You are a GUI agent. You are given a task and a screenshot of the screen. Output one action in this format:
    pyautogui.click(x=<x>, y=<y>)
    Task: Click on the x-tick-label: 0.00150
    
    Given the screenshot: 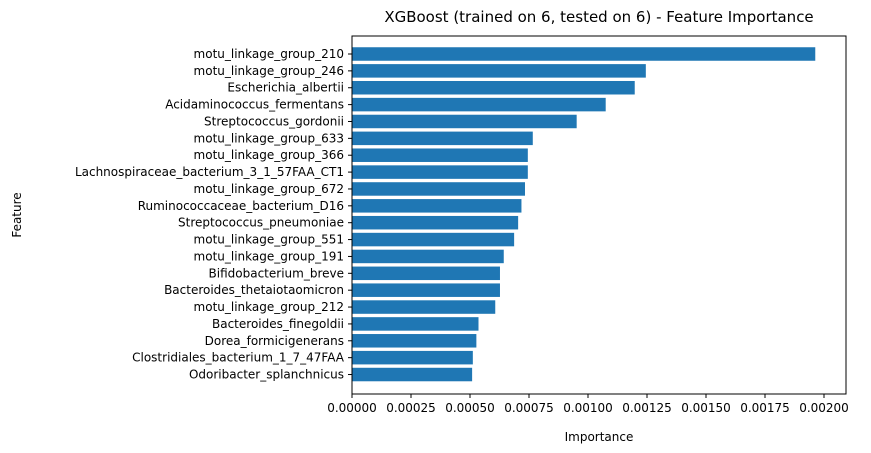 What is the action you would take?
    pyautogui.click(x=706, y=408)
    